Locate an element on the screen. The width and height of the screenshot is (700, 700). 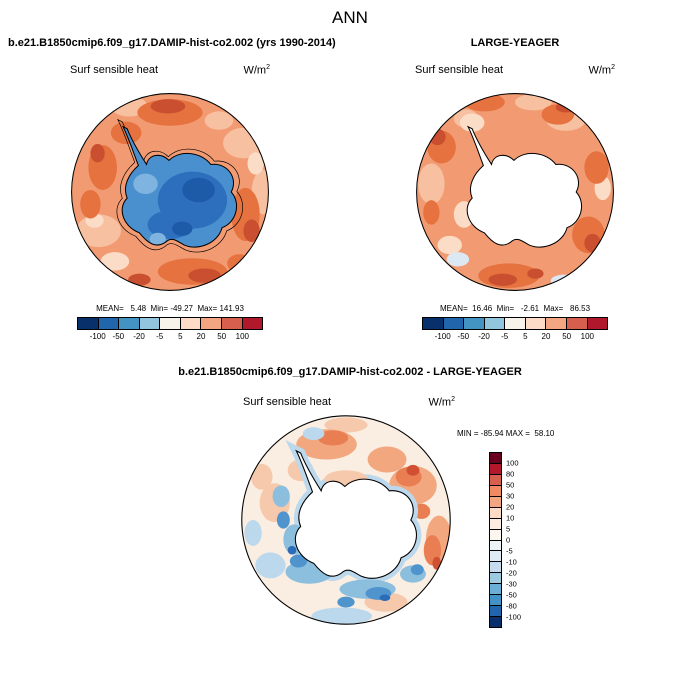
colorbar-tick-label: -30 is located at coordinates (511, 584).